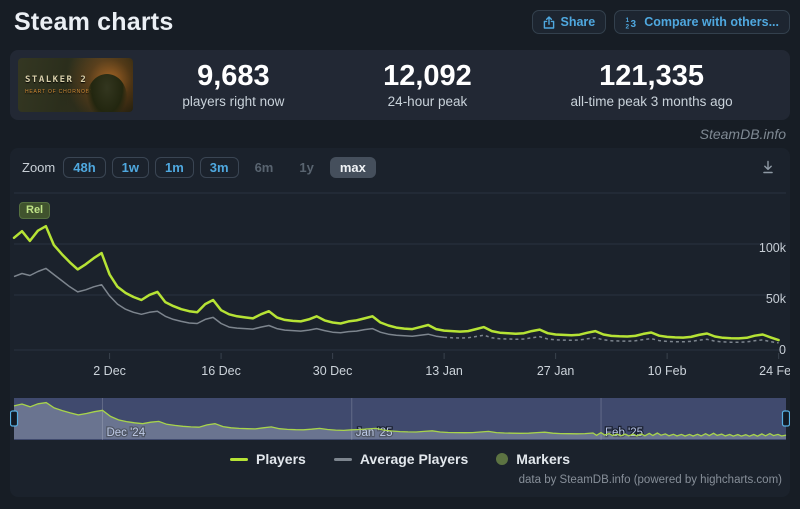 The height and width of the screenshot is (509, 800). Describe the element at coordinates (742, 134) in the screenshot. I see `steamdb-watermark-link: SteamDB.info` at that location.